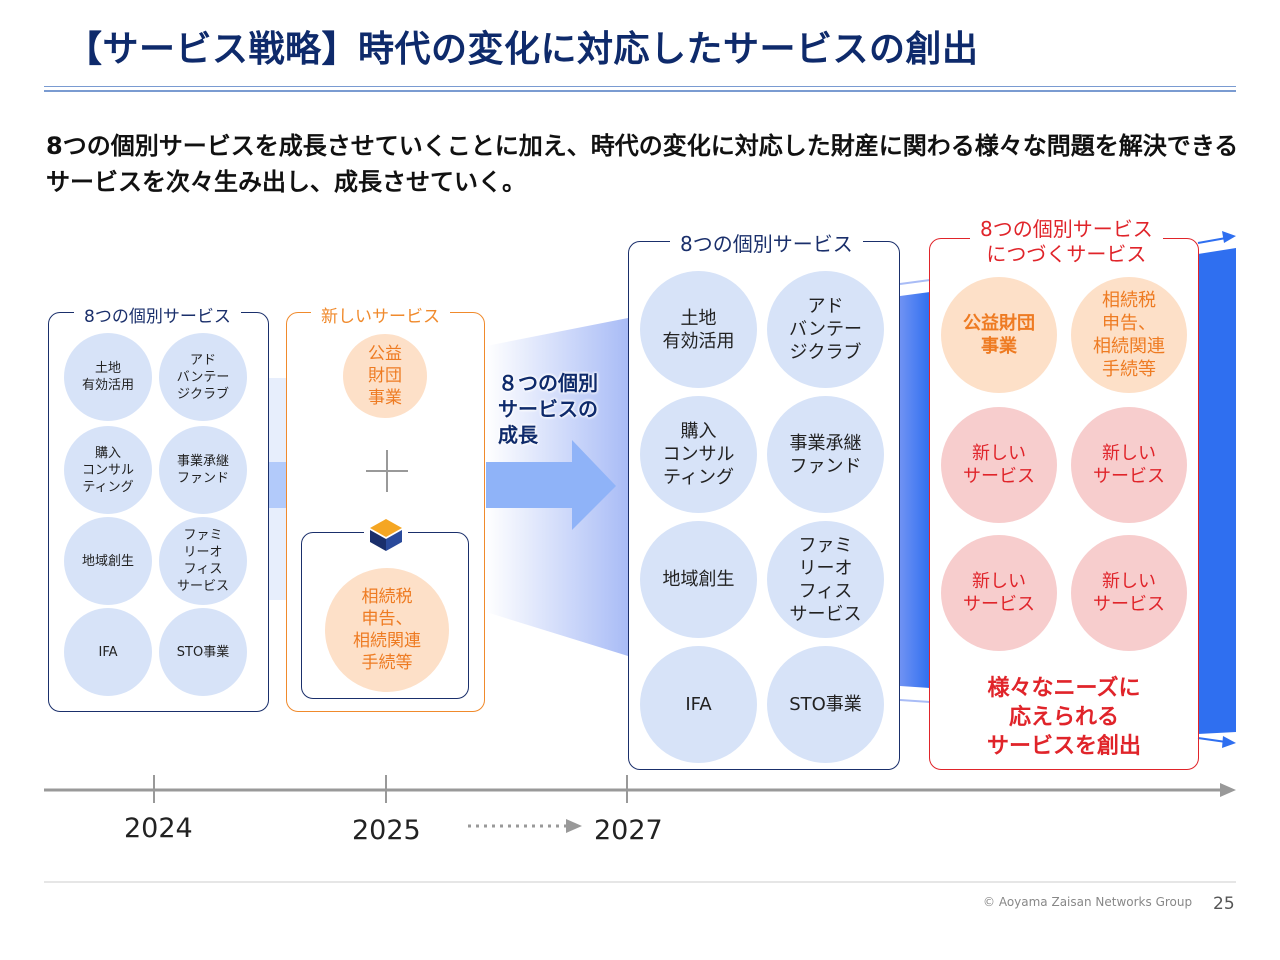  Describe the element at coordinates (108, 561) in the screenshot. I see `grid2024-service-5: 地域創生` at that location.